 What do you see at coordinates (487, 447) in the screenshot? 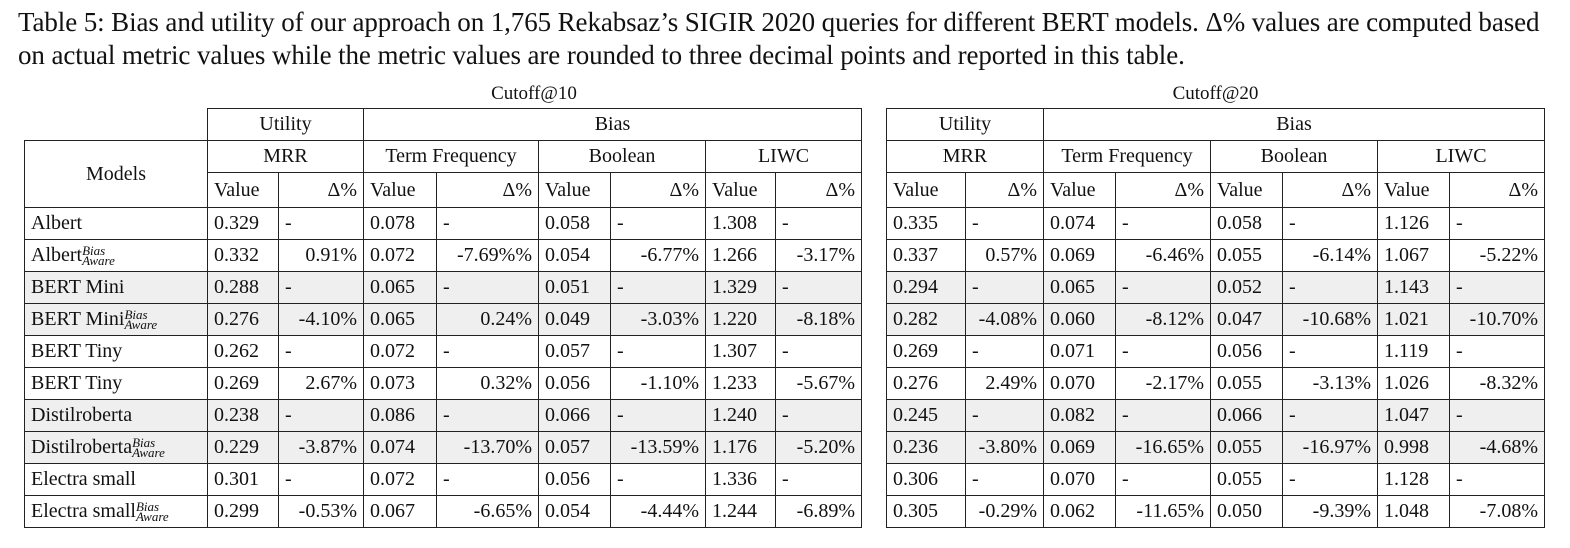
I see `delta-cell: -13.70%` at bounding box center [487, 447].